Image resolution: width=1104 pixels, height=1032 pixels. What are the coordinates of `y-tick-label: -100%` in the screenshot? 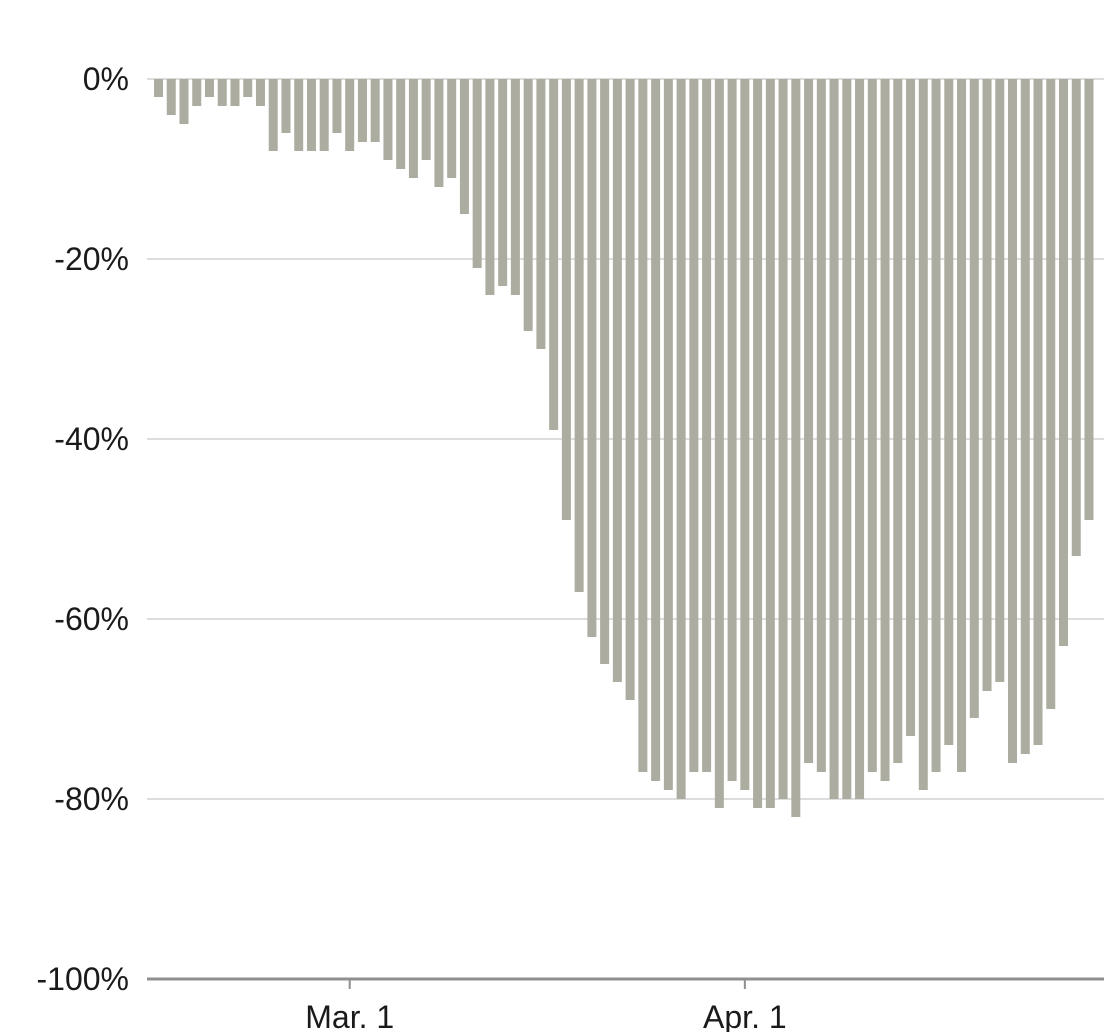 It's located at (83, 979).